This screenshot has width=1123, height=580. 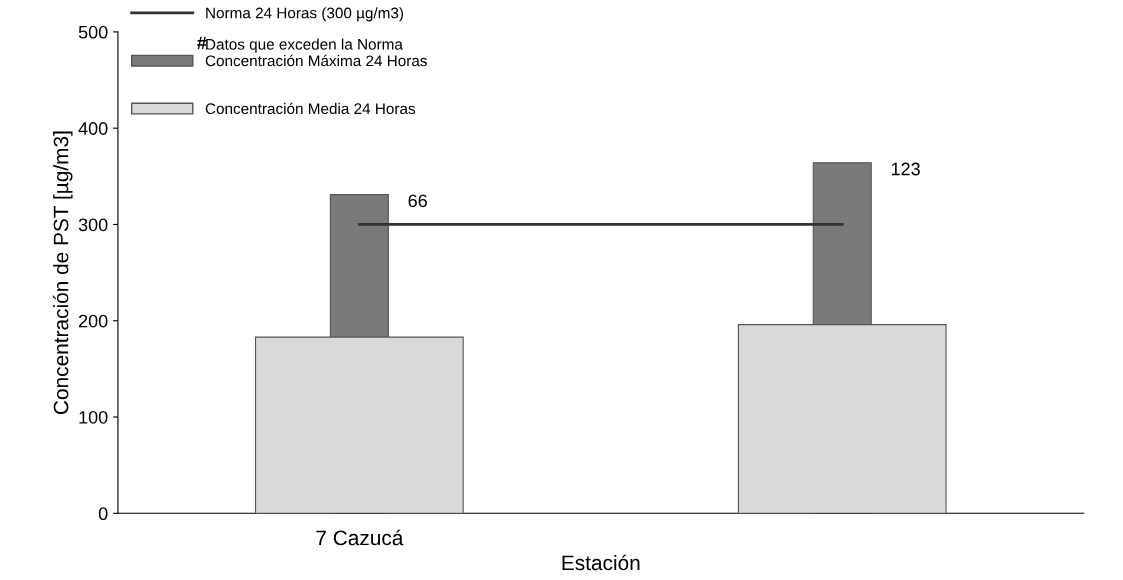 What do you see at coordinates (304, 45) in the screenshot?
I see `annotation: Datos que exceden la Norma` at bounding box center [304, 45].